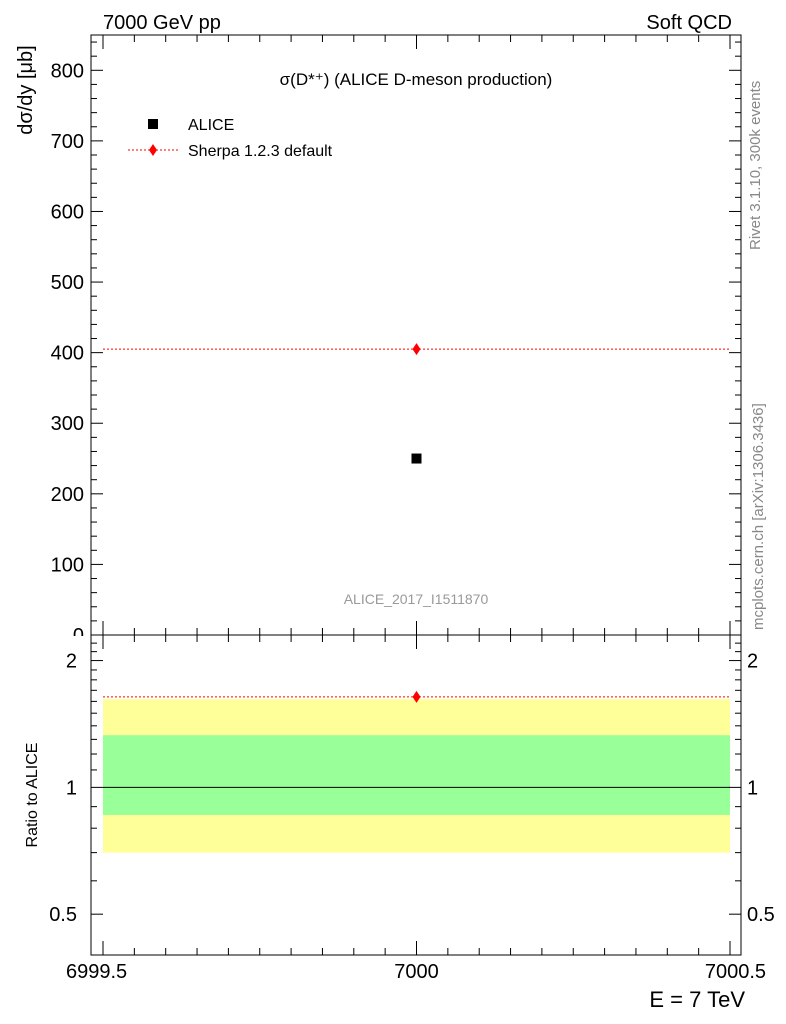  What do you see at coordinates (67, 71) in the screenshot?
I see `y-tick-label: 800` at bounding box center [67, 71].